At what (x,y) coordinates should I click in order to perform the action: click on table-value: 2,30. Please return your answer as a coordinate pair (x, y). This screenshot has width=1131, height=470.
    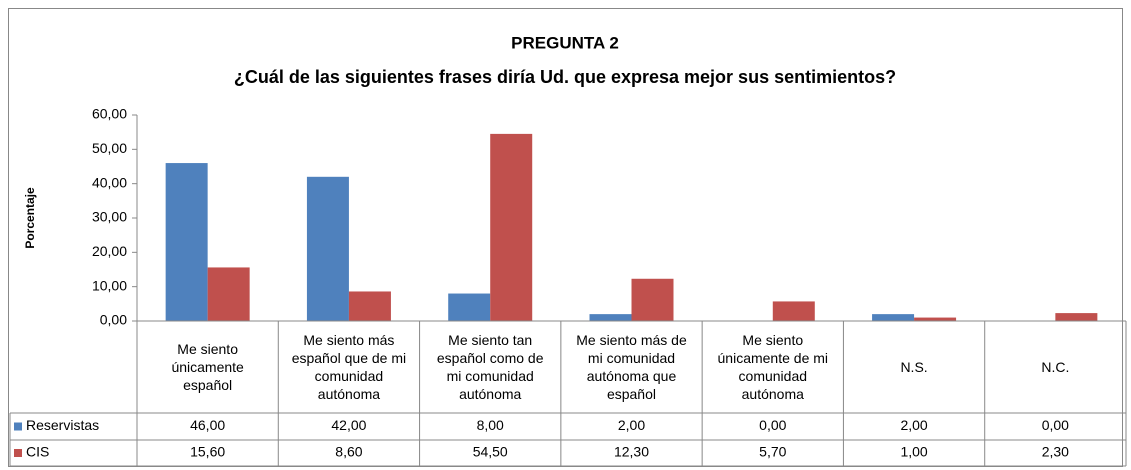
    Looking at the image, I should click on (1055, 452).